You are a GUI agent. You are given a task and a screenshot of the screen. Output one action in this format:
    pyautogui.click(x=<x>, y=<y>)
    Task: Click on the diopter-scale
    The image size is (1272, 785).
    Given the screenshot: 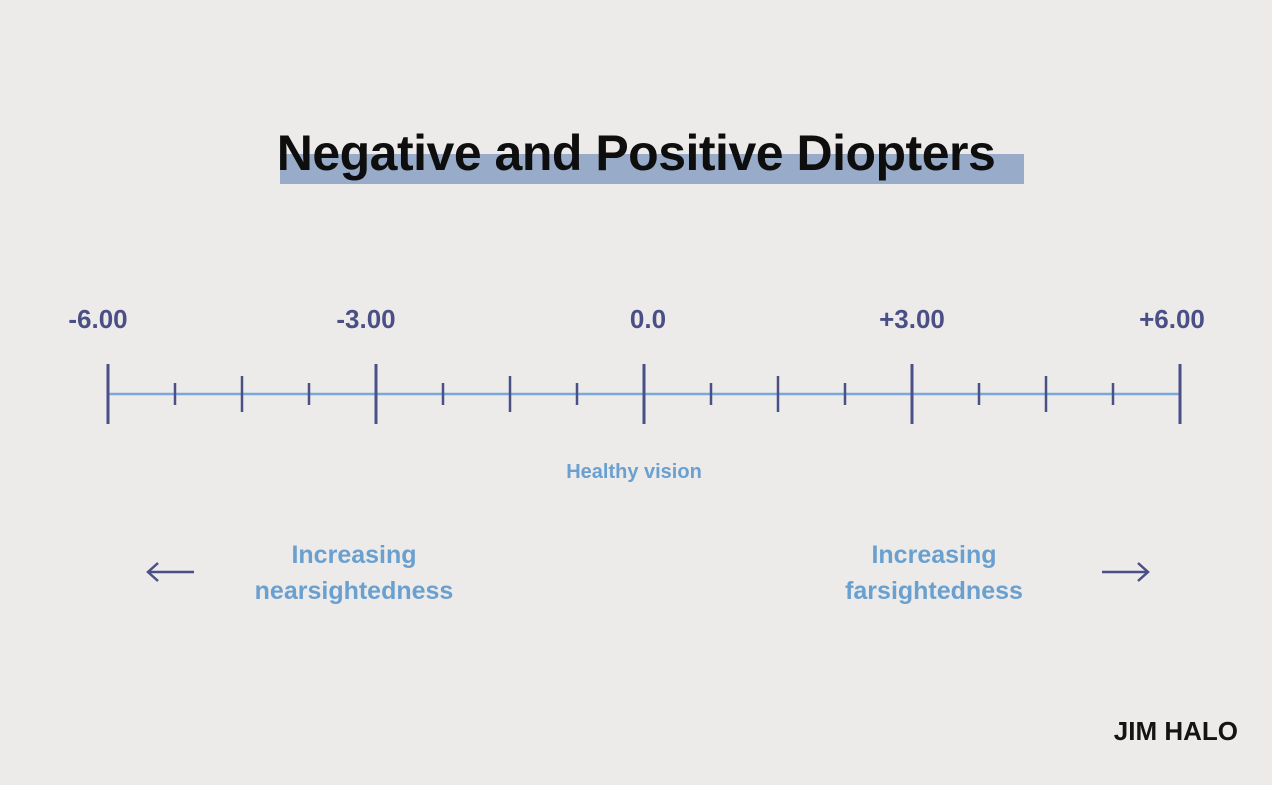 What is the action you would take?
    pyautogui.click(x=644, y=394)
    